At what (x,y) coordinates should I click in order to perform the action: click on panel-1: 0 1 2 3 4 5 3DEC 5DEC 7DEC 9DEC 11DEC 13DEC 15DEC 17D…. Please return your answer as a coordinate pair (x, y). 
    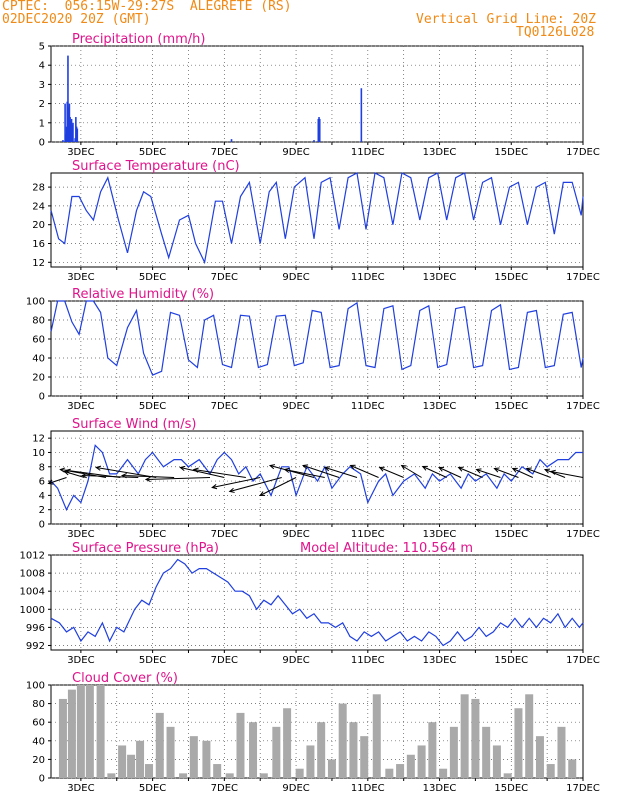
    Looking at the image, I should click on (319, 95).